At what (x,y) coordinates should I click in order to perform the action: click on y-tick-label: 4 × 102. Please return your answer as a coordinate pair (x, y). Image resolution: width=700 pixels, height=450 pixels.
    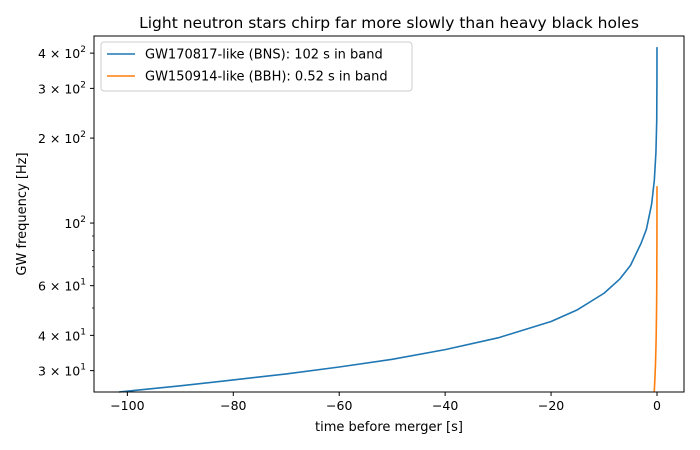
    Looking at the image, I should click on (62, 53).